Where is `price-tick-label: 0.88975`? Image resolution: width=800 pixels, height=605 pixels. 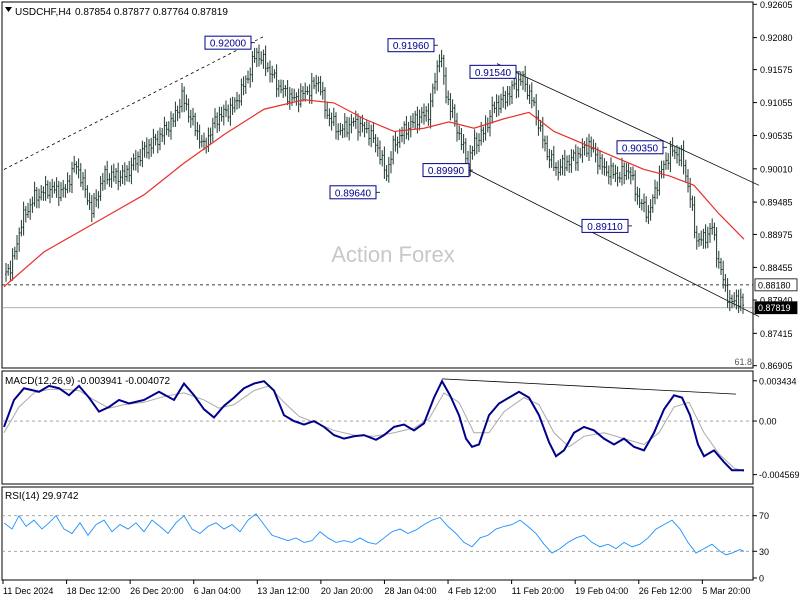 price-tick-label: 0.88975 is located at coordinates (776, 235).